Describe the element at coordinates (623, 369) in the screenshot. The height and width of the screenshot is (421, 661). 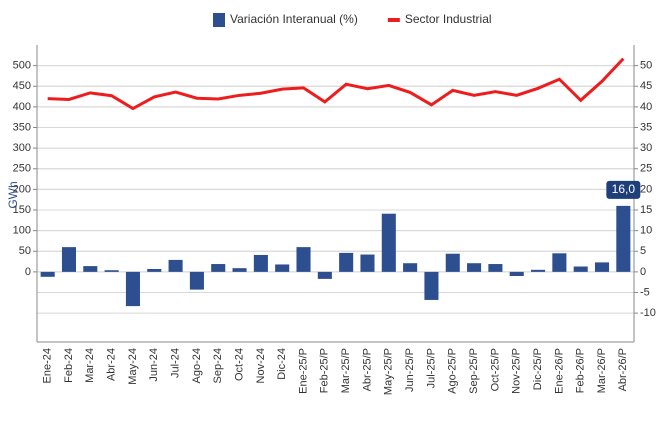
I see `x-tick-label: Abr-26/P` at that location.